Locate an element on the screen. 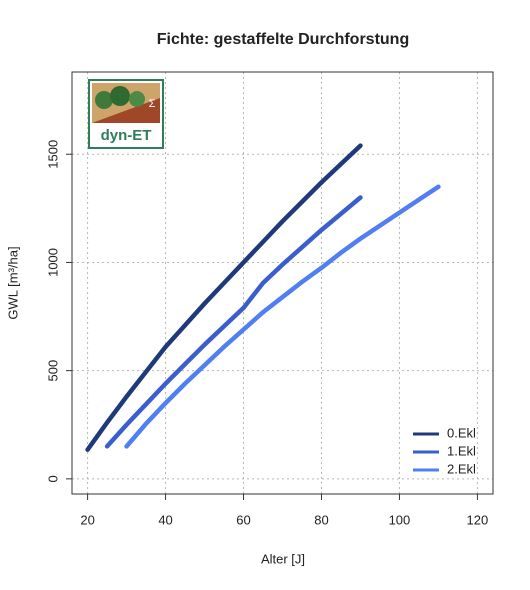 This screenshot has width=530, height=590. x-tick-label: 100 is located at coordinates (400, 519).